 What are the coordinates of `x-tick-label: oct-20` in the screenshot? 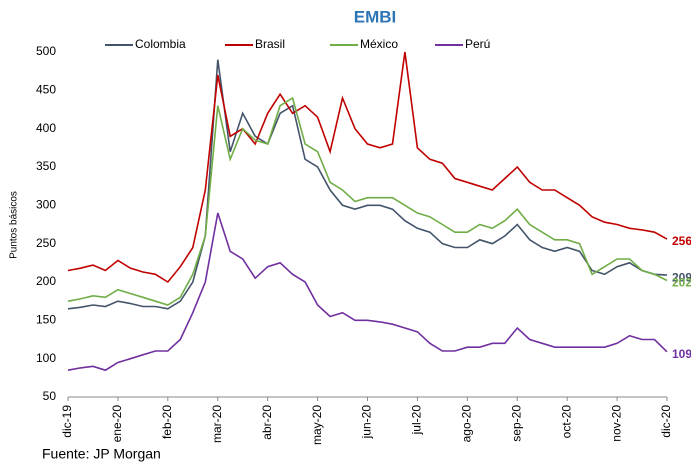 It's located at (566, 422).